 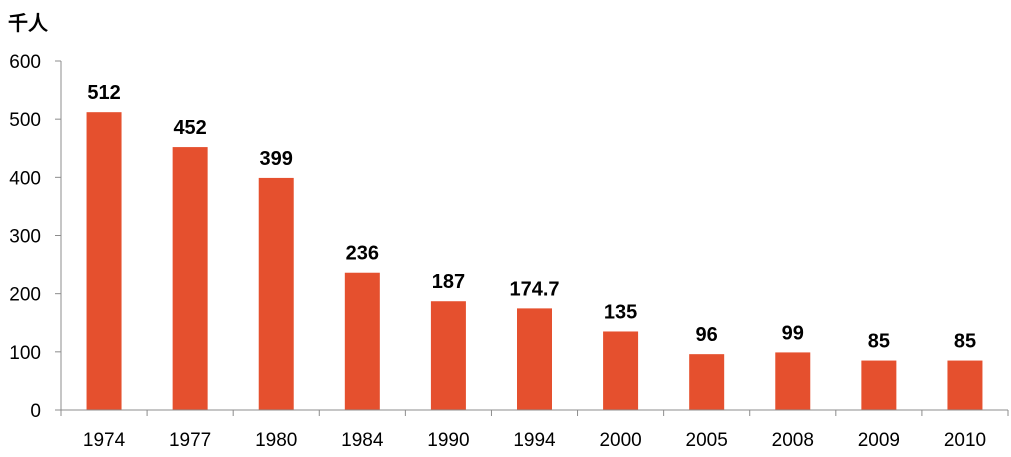 I want to click on x-tick-label: 2000, so click(x=620, y=440).